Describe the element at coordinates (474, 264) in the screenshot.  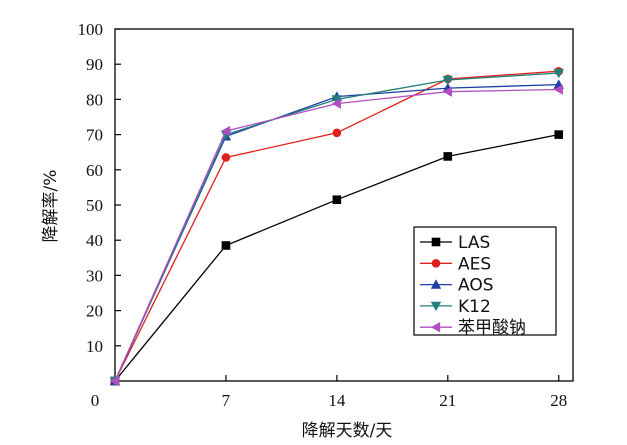
I see `legend-label: AES` at that location.